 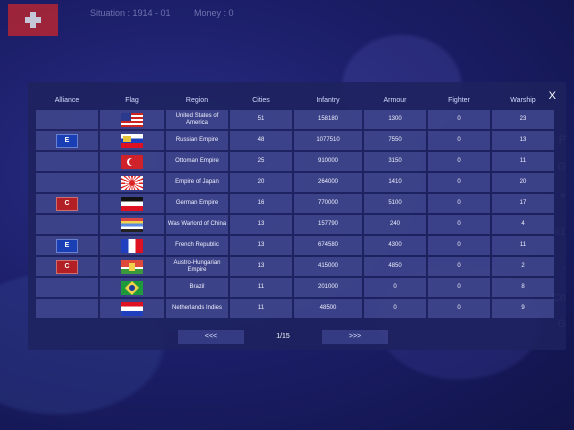 What do you see at coordinates (132, 182) in the screenshot?
I see `japan-flag-icon` at bounding box center [132, 182].